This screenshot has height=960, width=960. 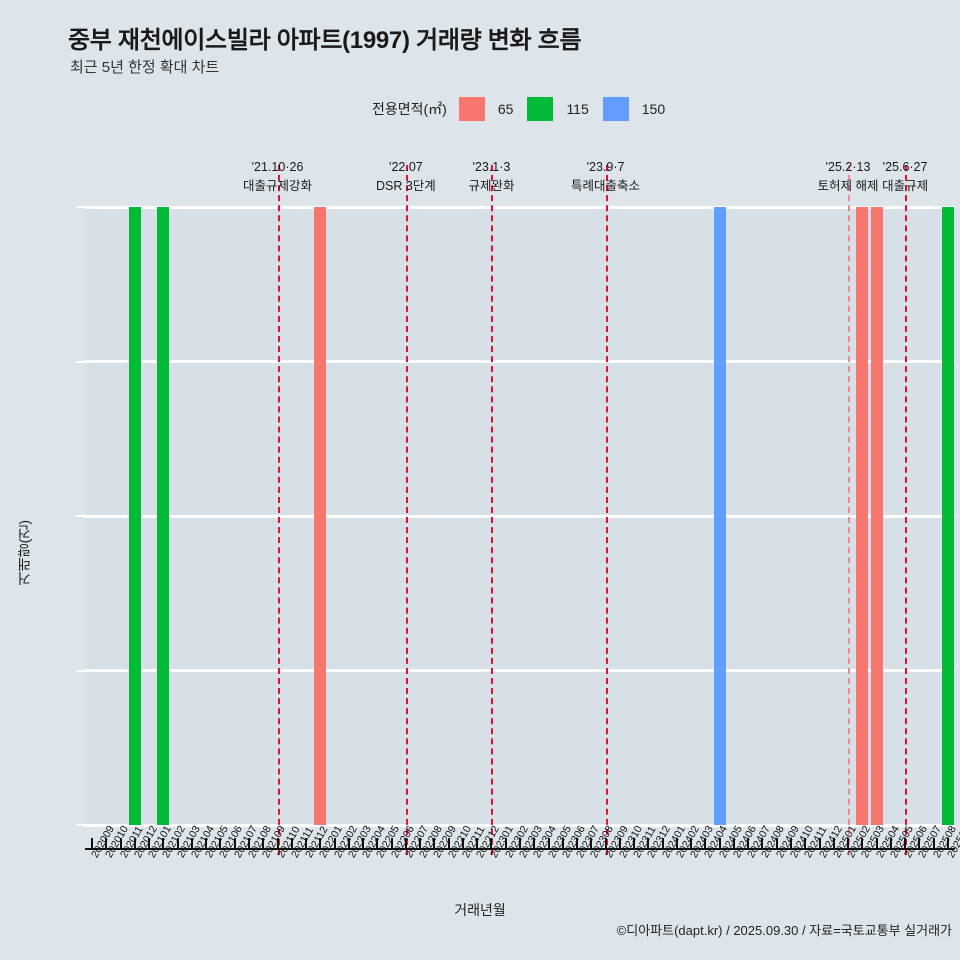 I want to click on annotation-text: 규제완화, so click(x=491, y=186).